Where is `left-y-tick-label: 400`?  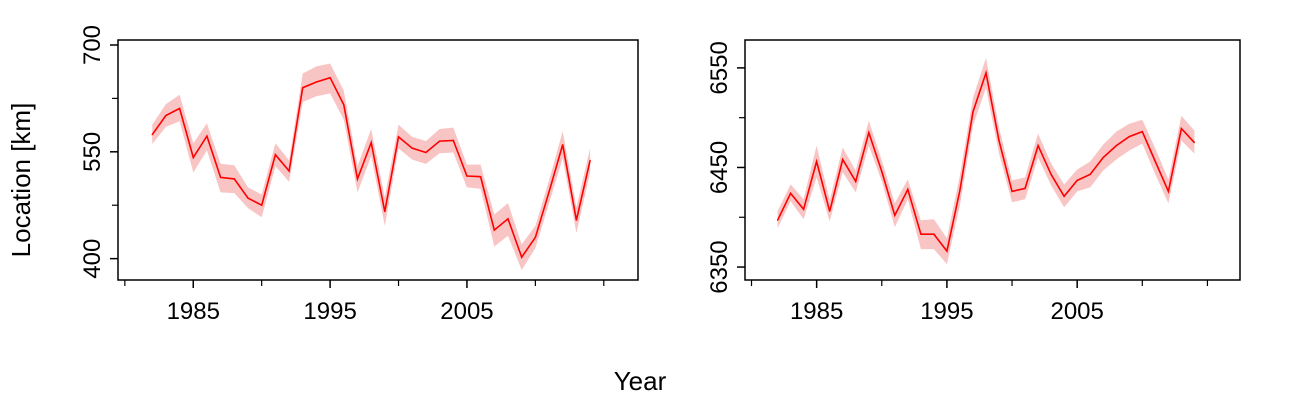
left-y-tick-label: 400 is located at coordinates (92, 259).